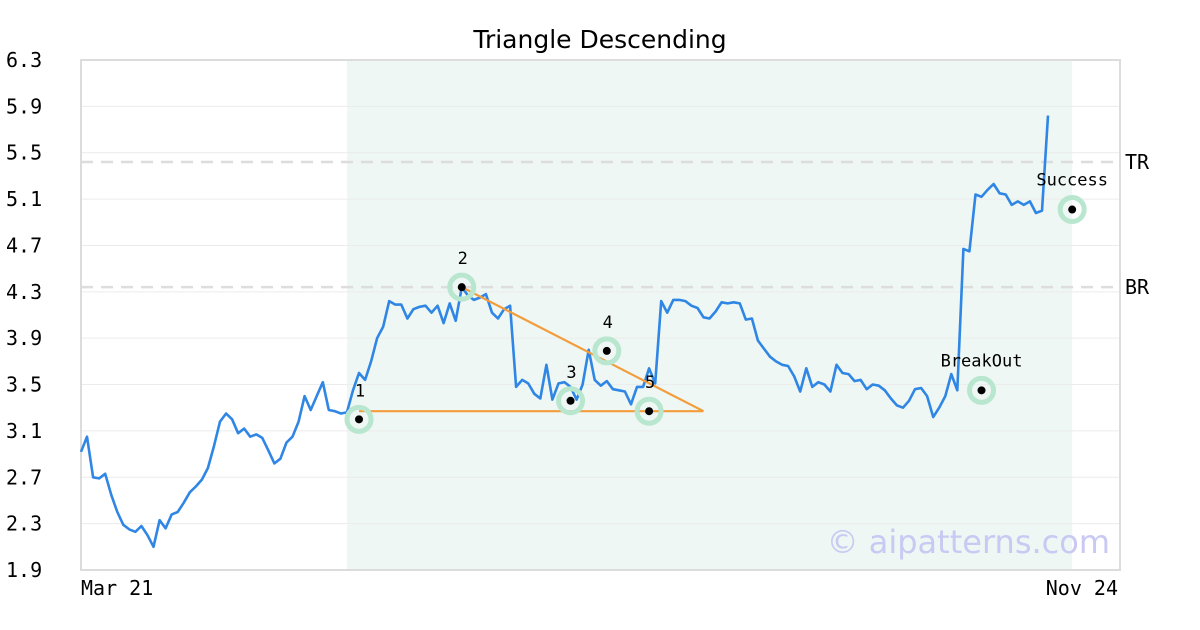 Image resolution: width=1200 pixels, height=630 pixels. I want to click on annotation-label: Success, so click(1072, 181).